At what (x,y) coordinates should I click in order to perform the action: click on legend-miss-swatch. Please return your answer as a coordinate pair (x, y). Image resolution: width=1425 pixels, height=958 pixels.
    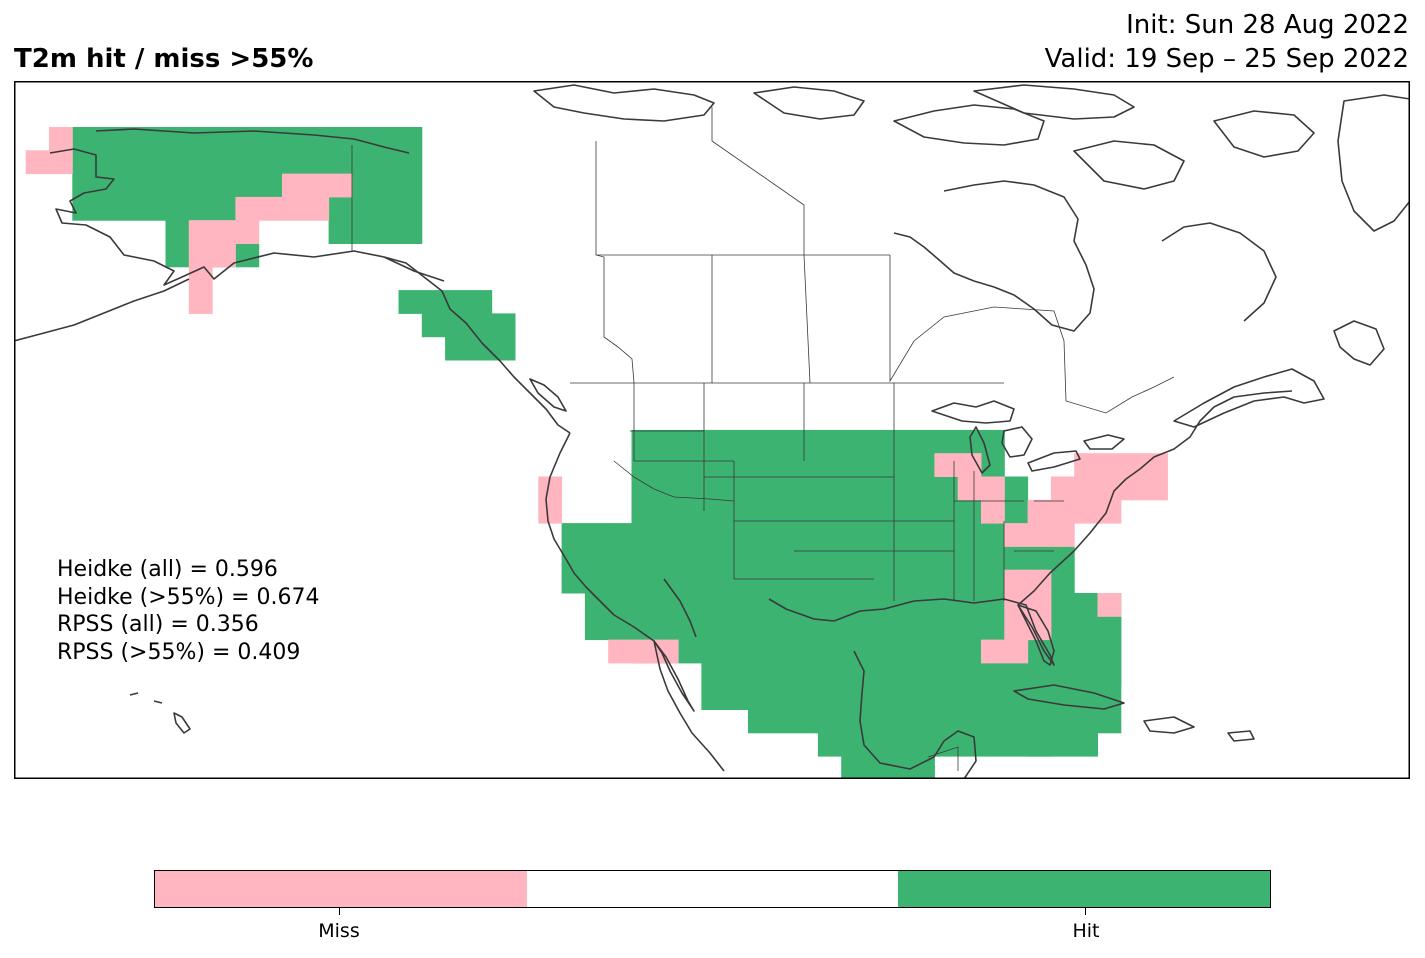
    Looking at the image, I should click on (341, 889).